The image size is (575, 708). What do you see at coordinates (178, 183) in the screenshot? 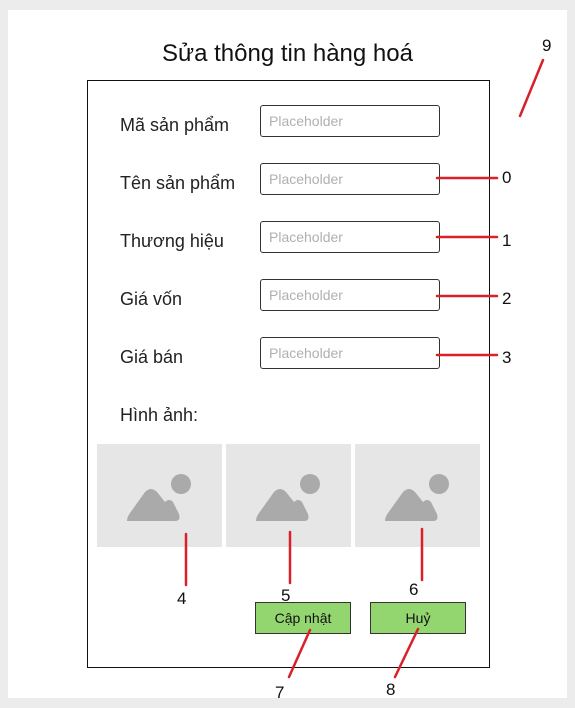
I see `product-name-label: Tên sản phẩm` at bounding box center [178, 183].